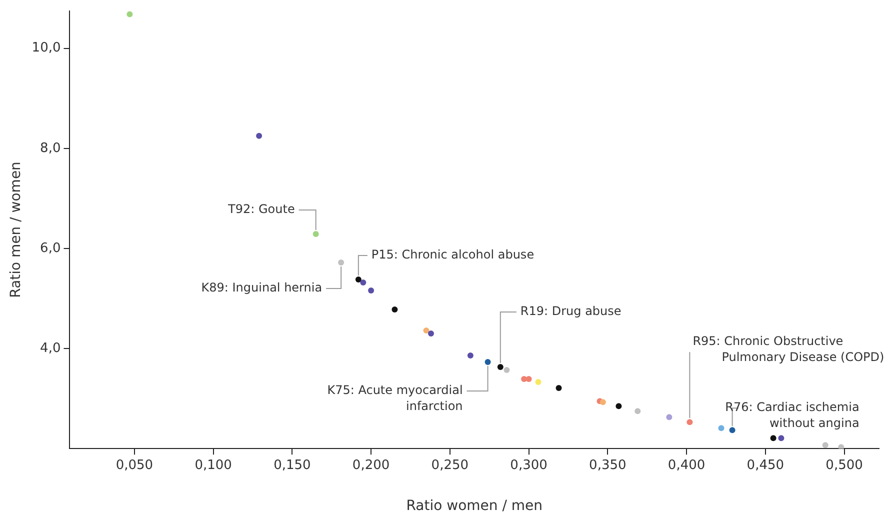 The width and height of the screenshot is (885, 523). What do you see at coordinates (261, 287) in the screenshot?
I see `annotation: K89: Inguinal hernia` at bounding box center [261, 287].